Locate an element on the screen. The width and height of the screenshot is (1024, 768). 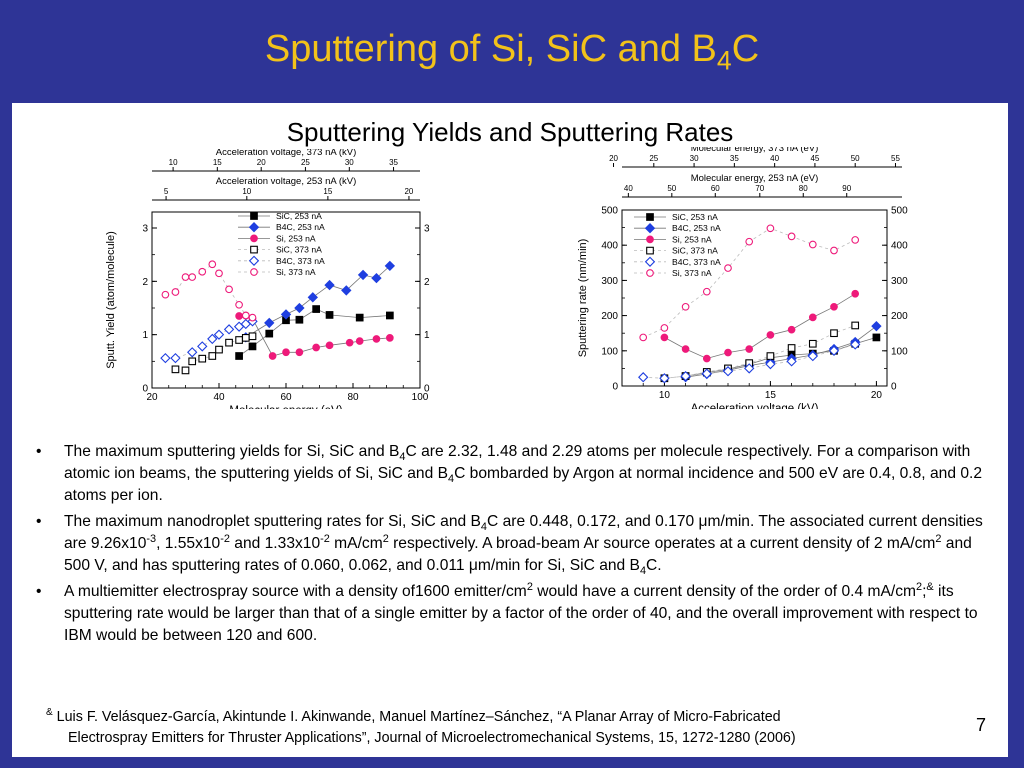
bullet-text-part: μ is located at coordinates (703, 521).